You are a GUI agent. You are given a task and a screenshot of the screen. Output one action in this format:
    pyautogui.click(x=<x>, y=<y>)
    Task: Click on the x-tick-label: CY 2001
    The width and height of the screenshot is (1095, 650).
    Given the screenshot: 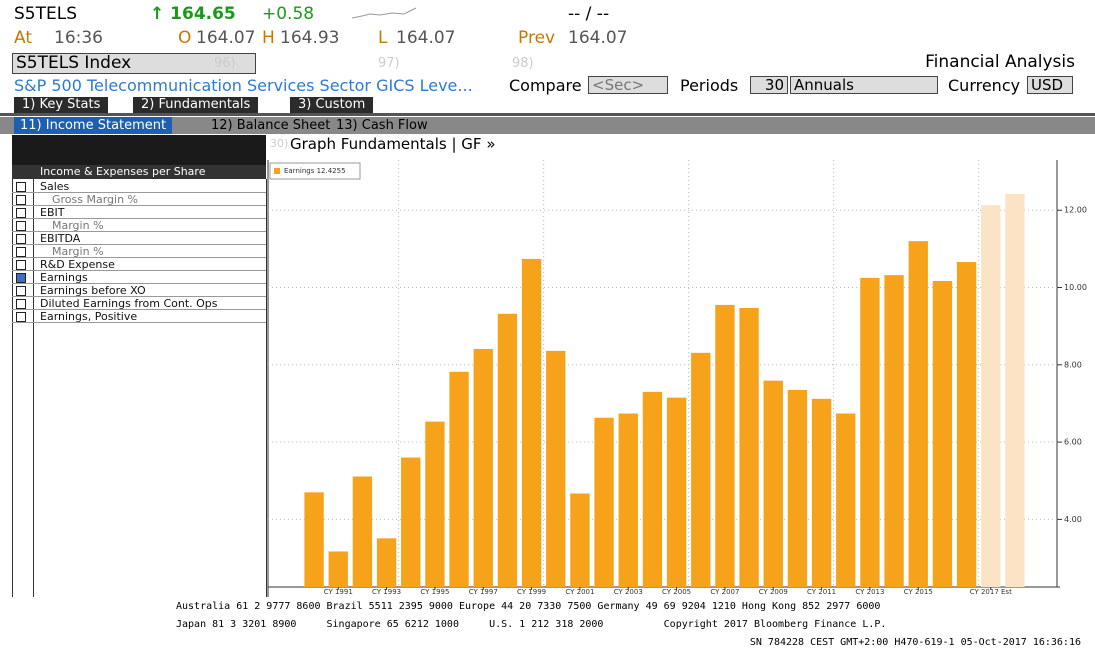 What is the action you would take?
    pyautogui.click(x=579, y=592)
    